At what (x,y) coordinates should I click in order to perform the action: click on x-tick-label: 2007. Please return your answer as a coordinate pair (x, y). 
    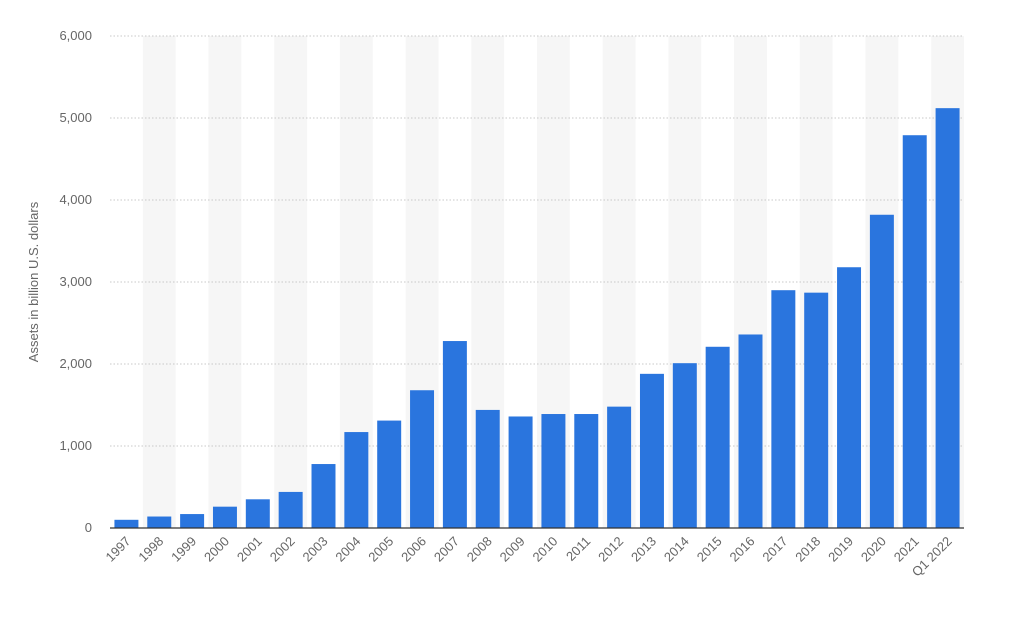
    Looking at the image, I should click on (446, 549).